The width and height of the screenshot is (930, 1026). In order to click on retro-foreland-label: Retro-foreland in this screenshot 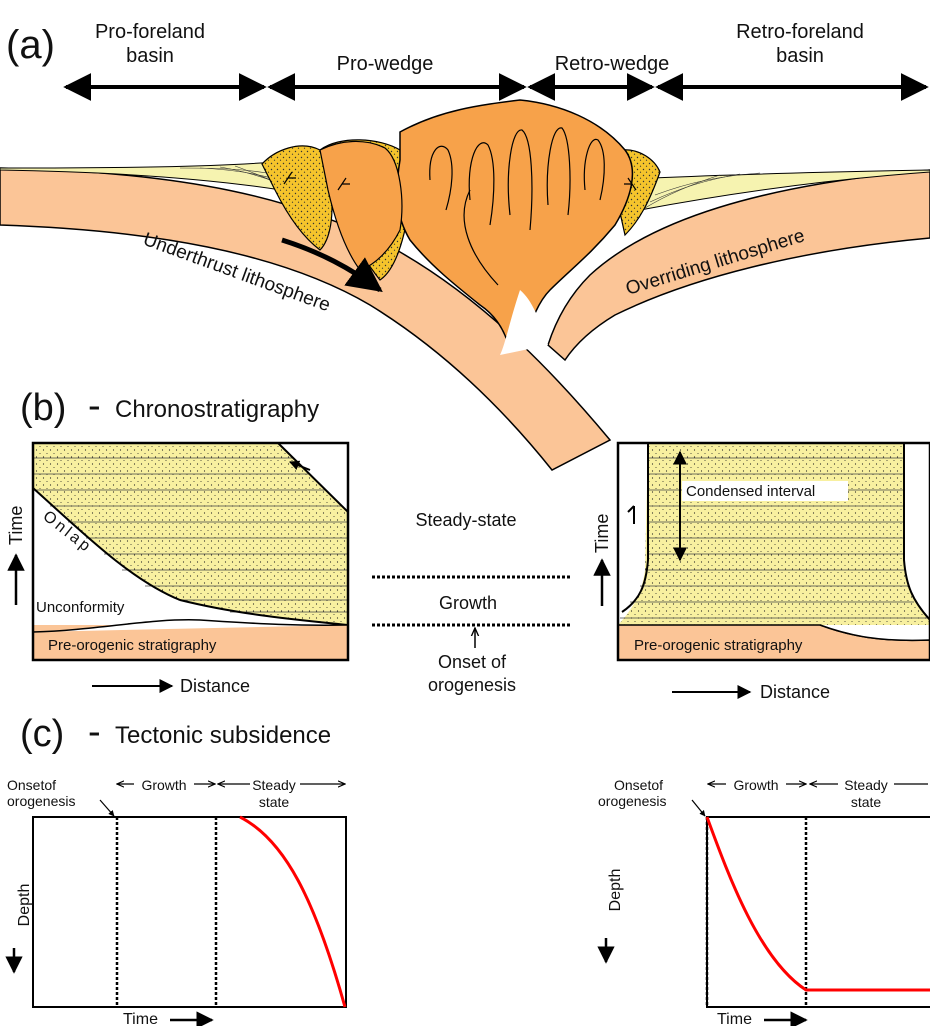, I will do `click(800, 32)`.